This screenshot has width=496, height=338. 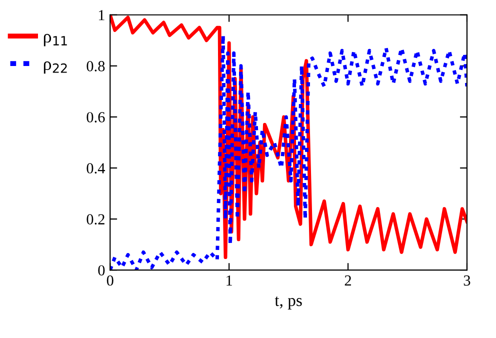 What do you see at coordinates (101, 15) in the screenshot?
I see `y-tick-label: 1` at bounding box center [101, 15].